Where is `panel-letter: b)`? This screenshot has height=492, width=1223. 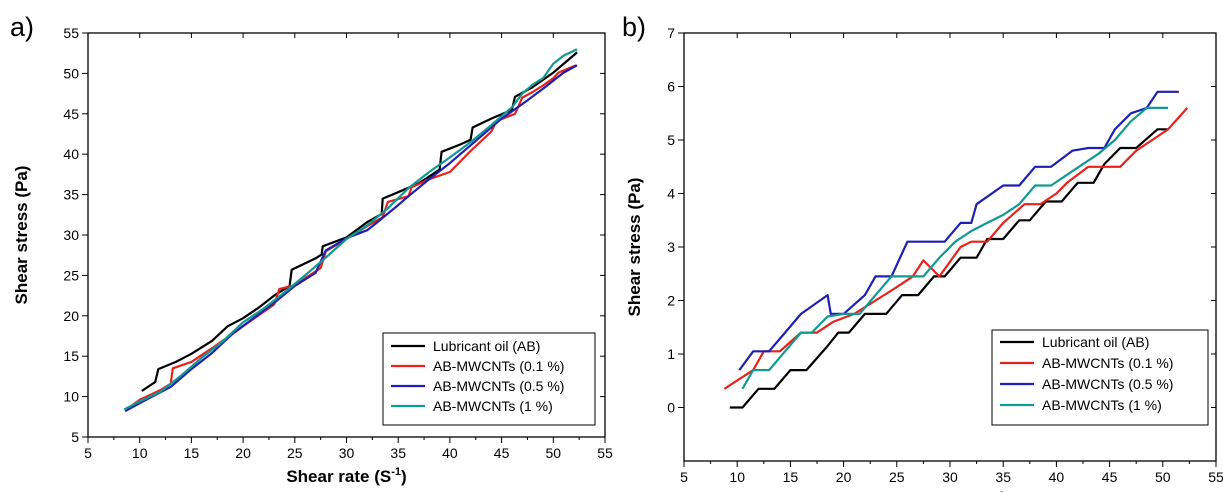 panel-letter: b) is located at coordinates (634, 27).